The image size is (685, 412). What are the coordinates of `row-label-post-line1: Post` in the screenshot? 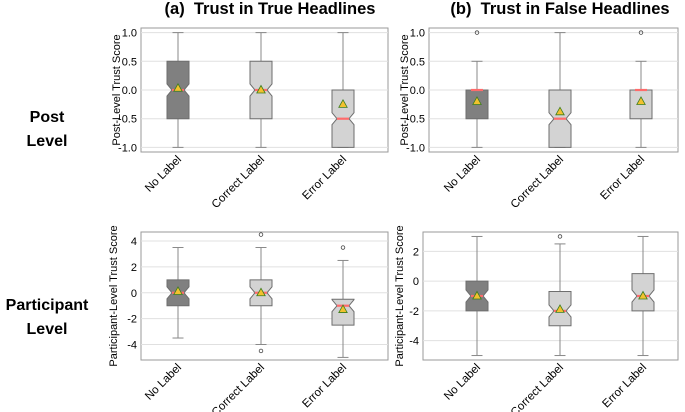 It's located at (47, 117).